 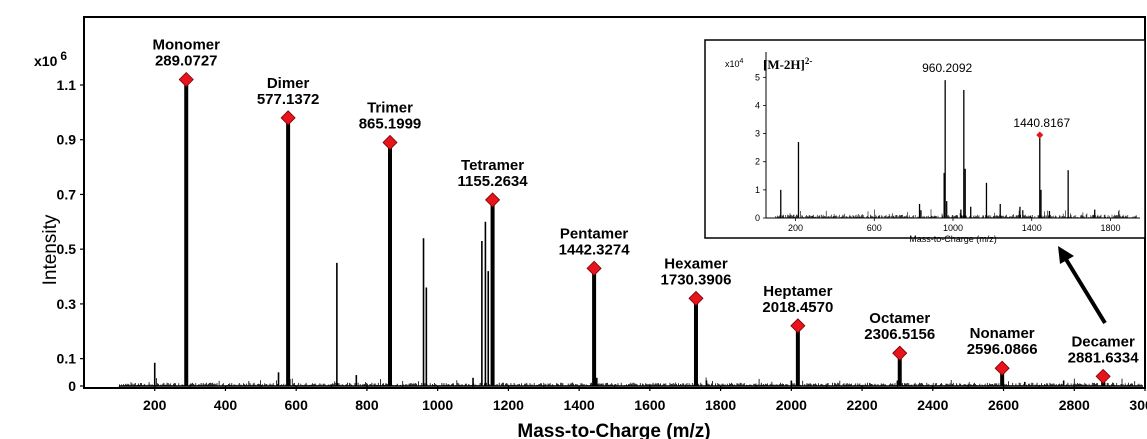 What do you see at coordinates (67, 359) in the screenshot?
I see `y-tick-label: 0.1` at bounding box center [67, 359].